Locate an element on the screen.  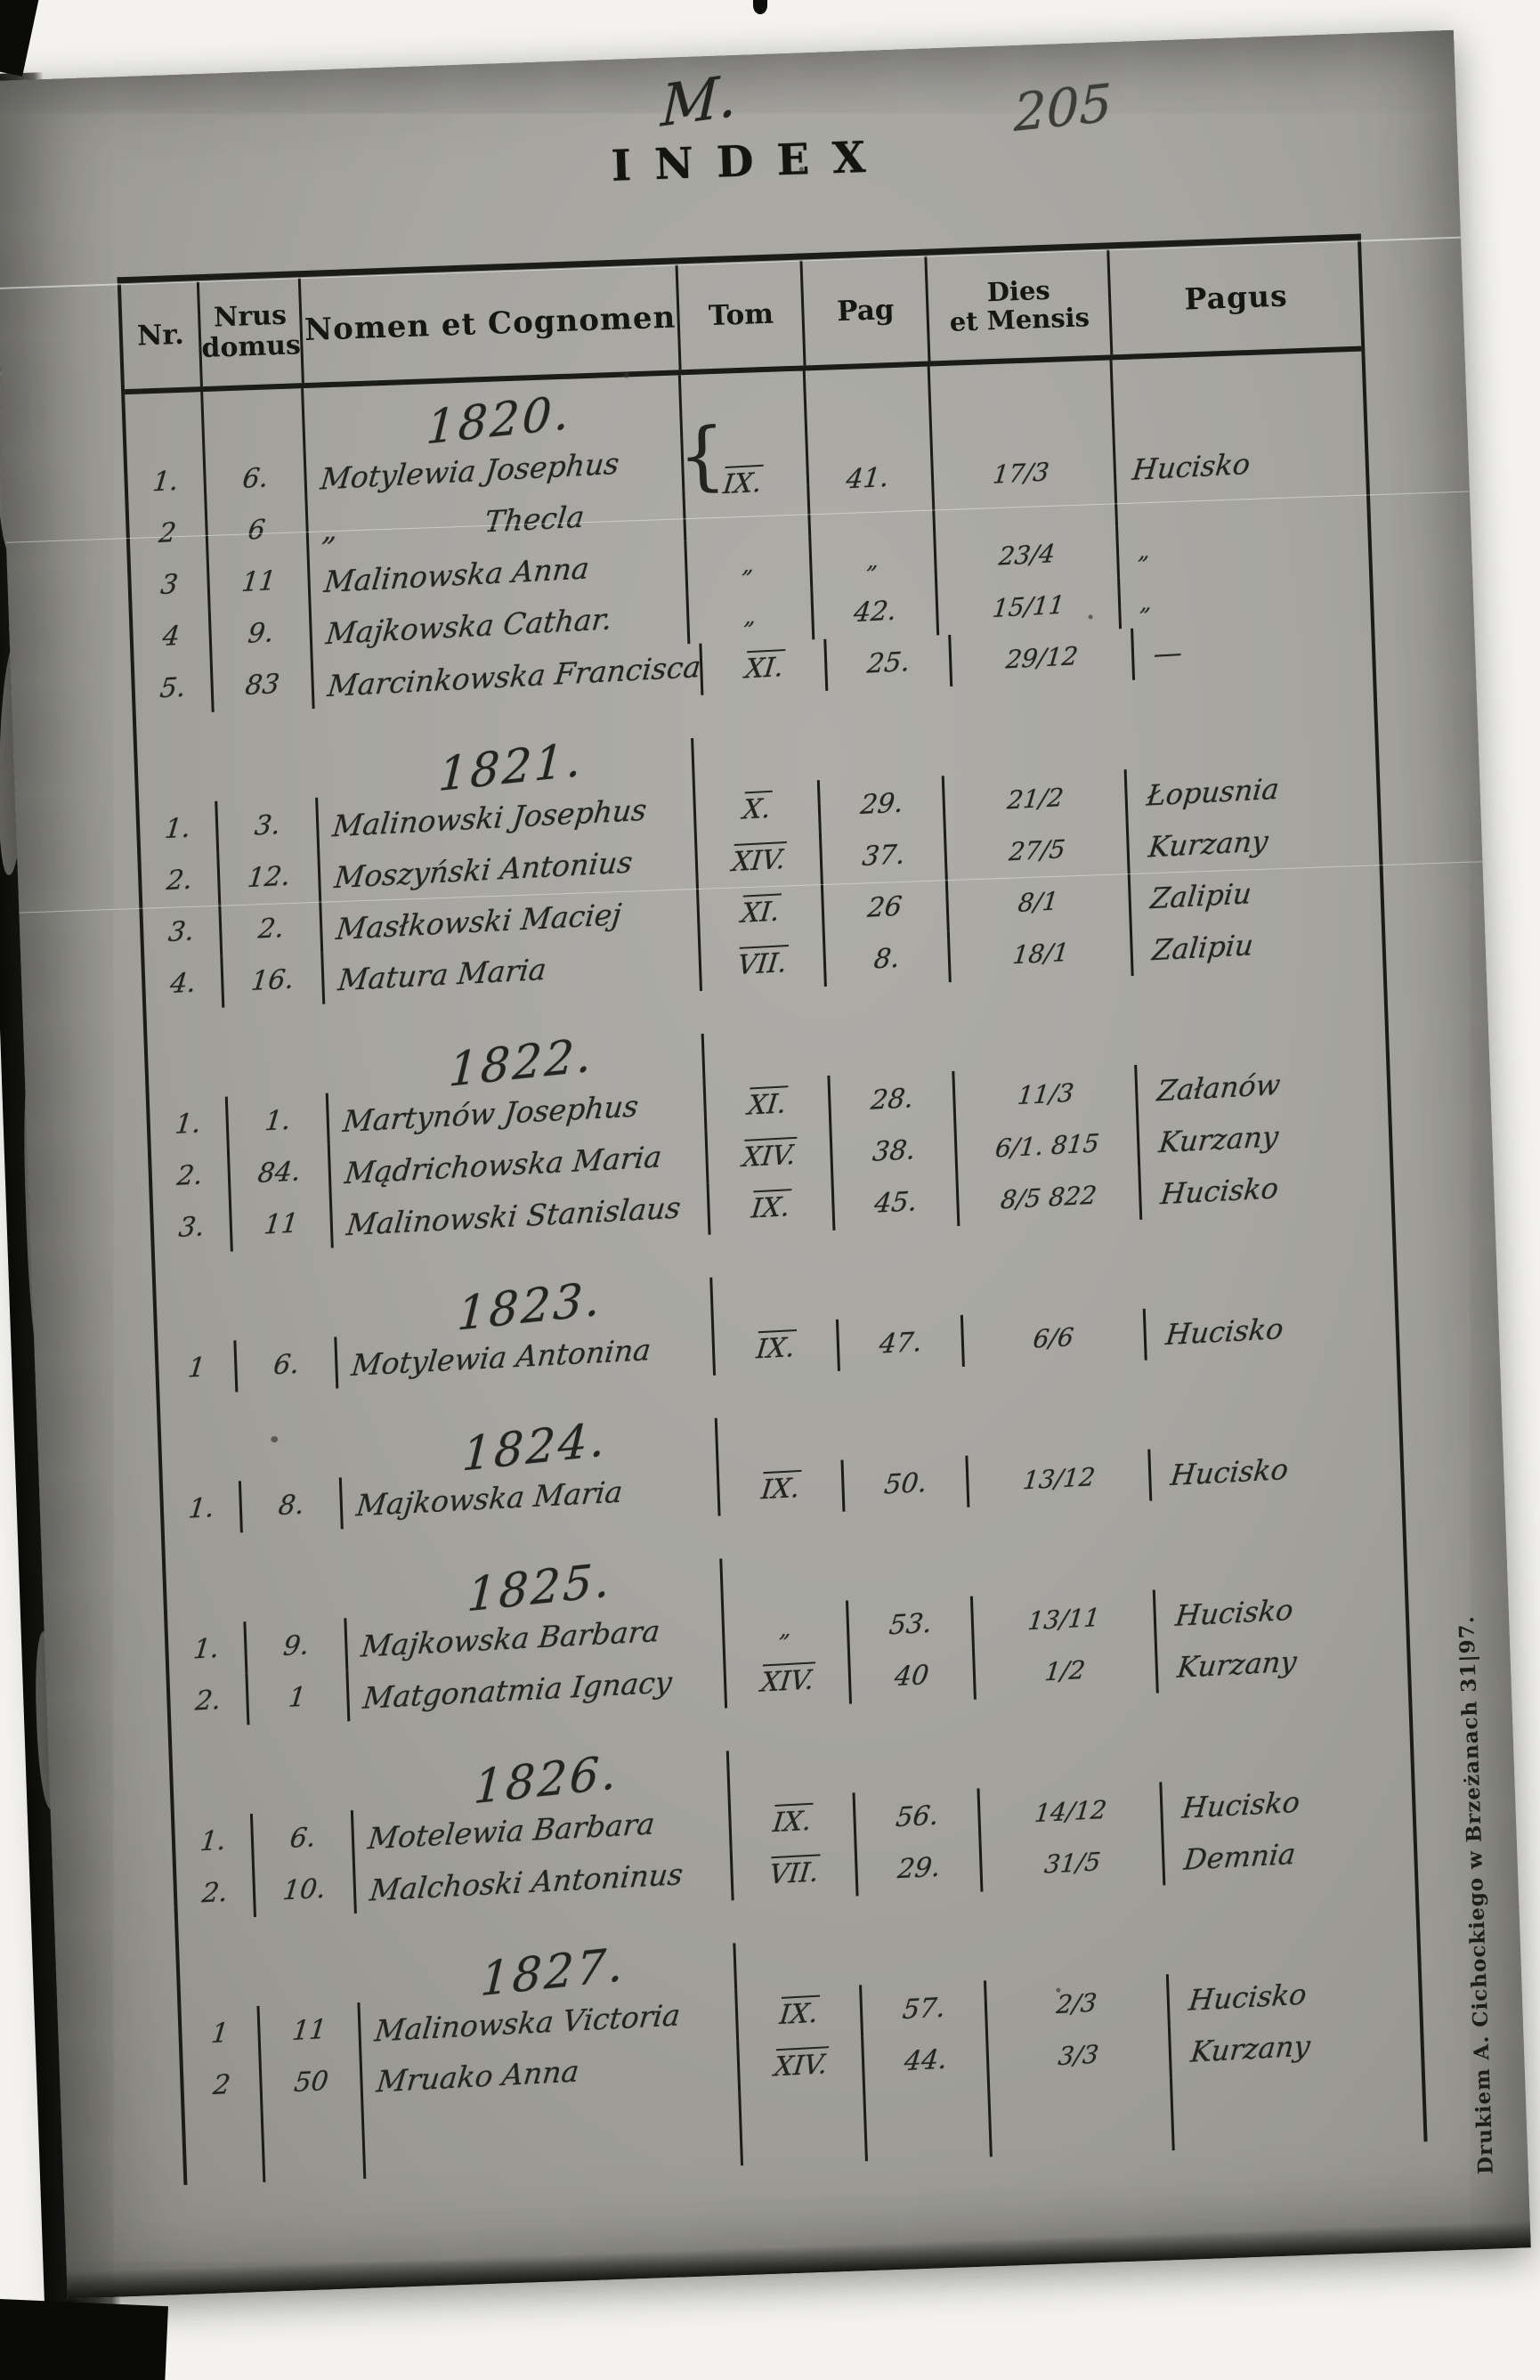
cell-value-pag: 8. is located at coordinates (887, 958).